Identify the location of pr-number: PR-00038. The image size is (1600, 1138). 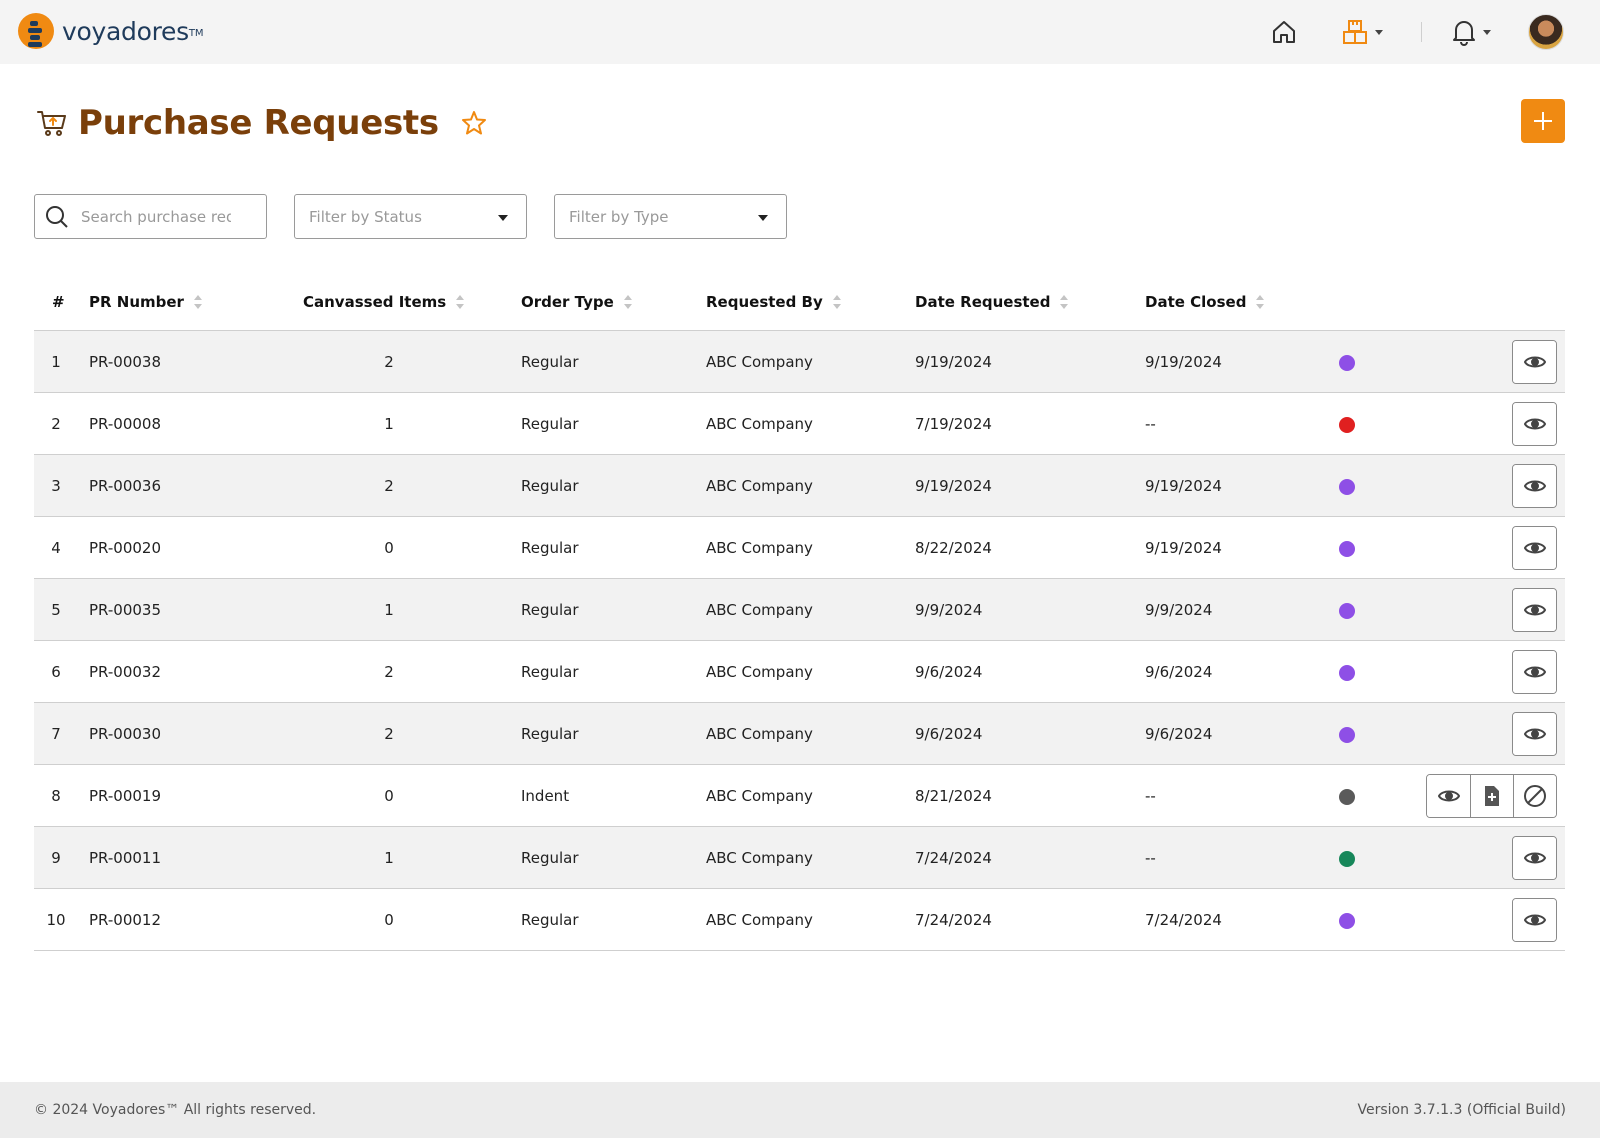
(125, 362).